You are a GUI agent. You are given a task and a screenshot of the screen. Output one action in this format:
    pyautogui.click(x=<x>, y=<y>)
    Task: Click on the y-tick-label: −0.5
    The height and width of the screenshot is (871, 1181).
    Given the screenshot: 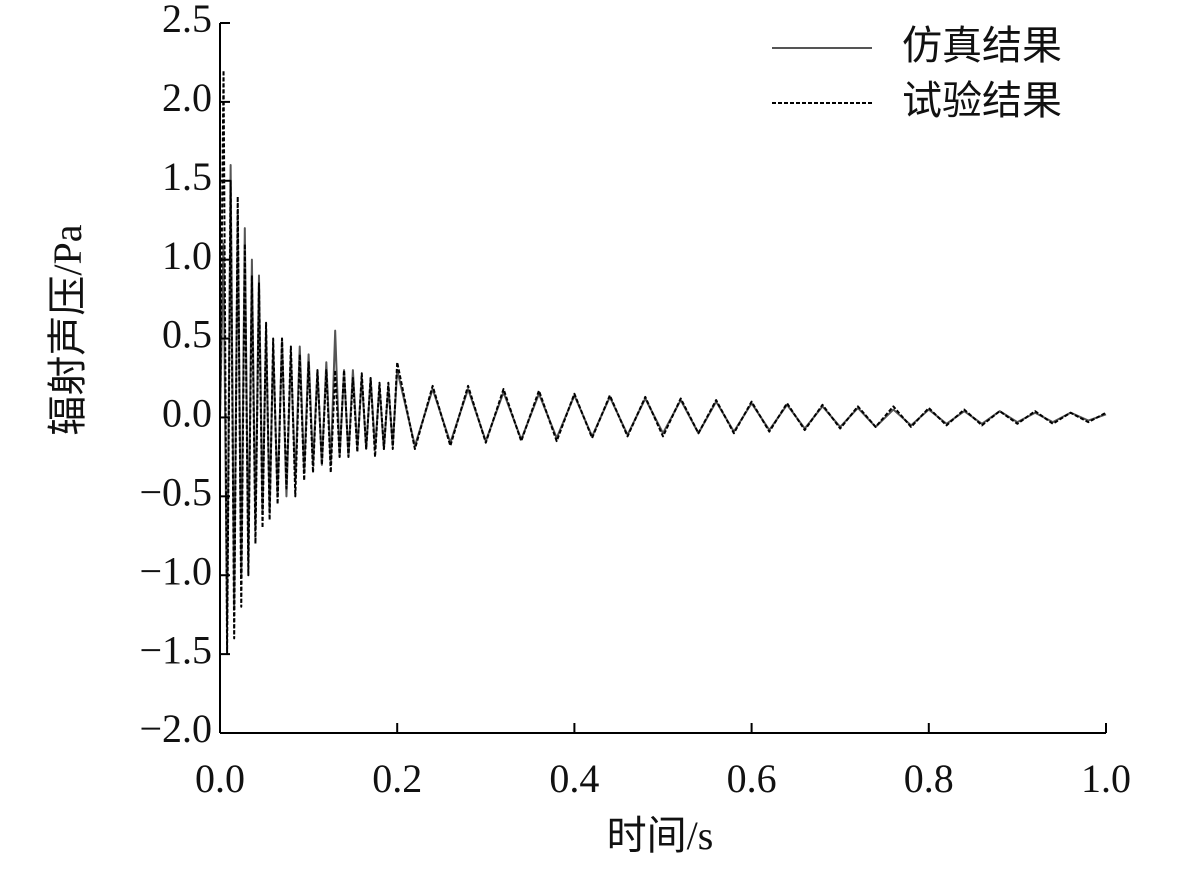 What is the action you would take?
    pyautogui.click(x=175, y=492)
    